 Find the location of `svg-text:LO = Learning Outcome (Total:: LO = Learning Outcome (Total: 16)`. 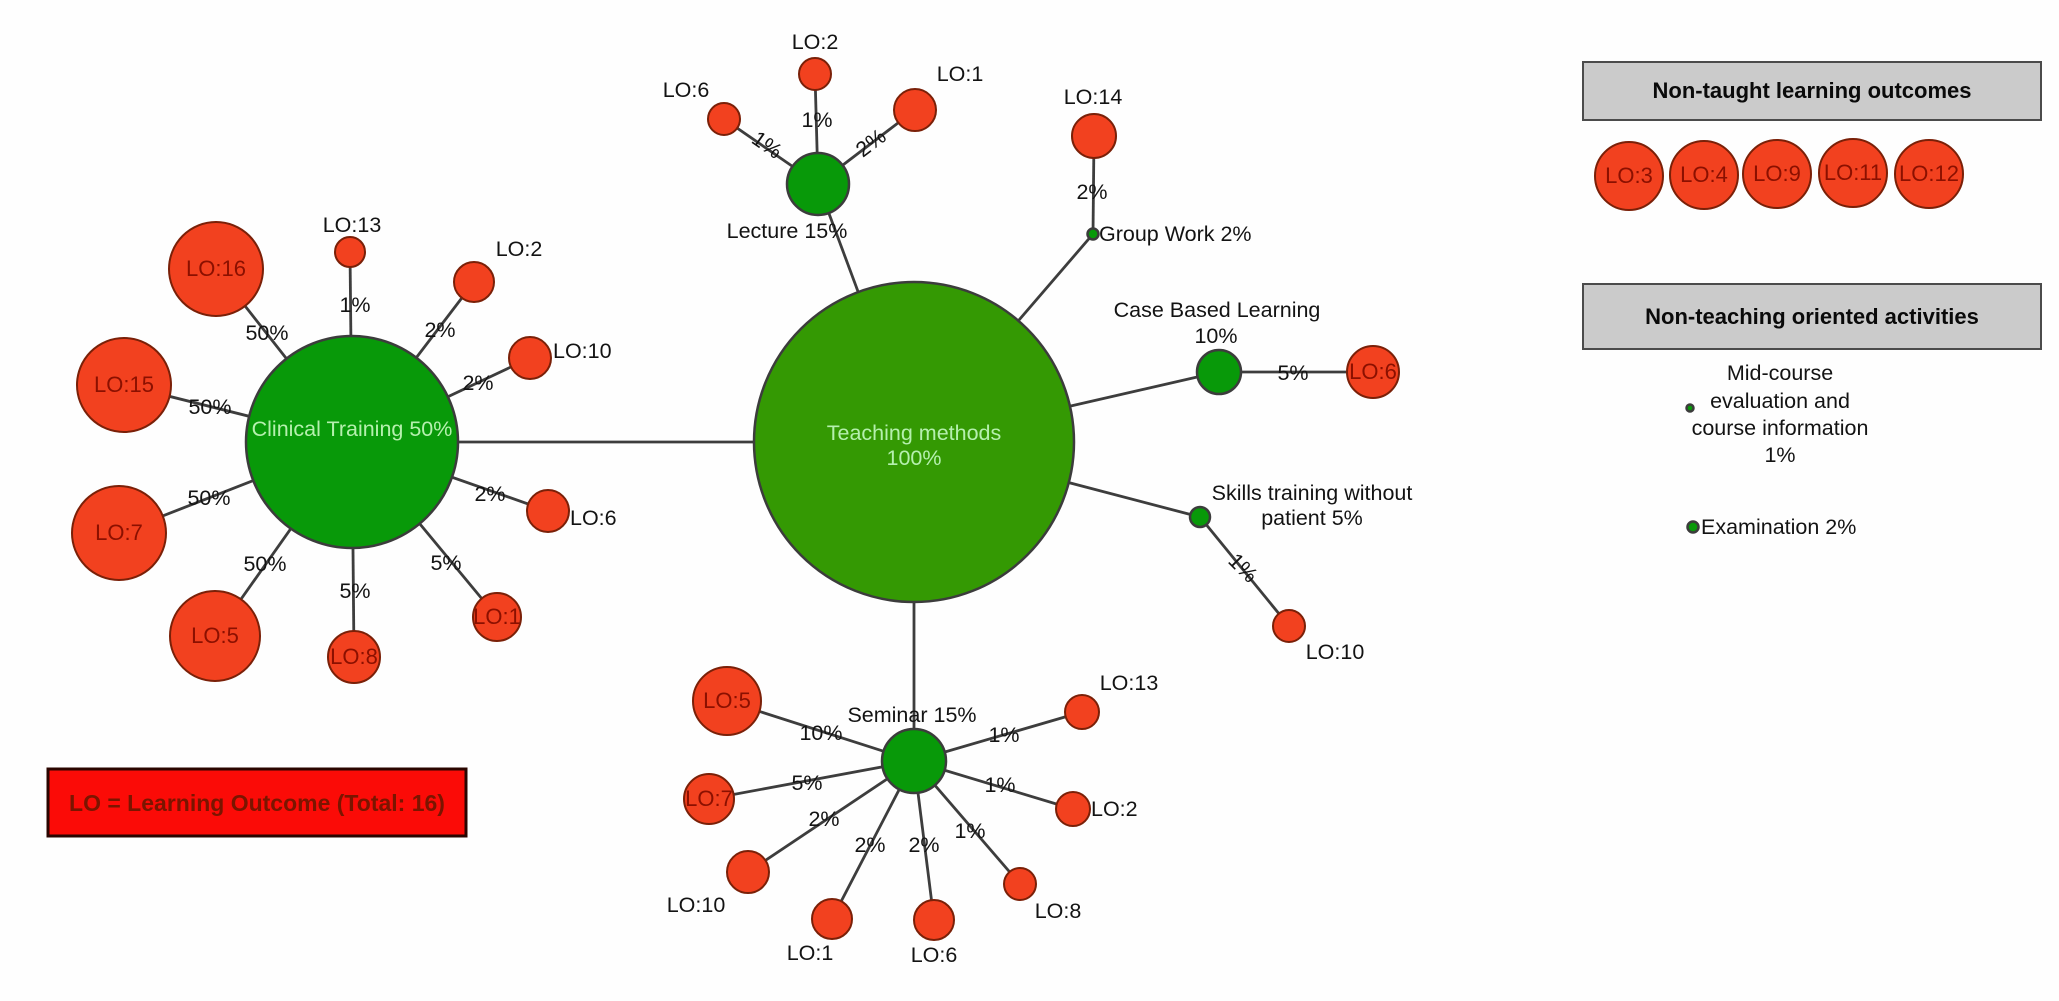

svg-text:LO = Learning Outcome (Total:: LO = Learning Outcome (Total: 16) is located at coordinates (257, 803).